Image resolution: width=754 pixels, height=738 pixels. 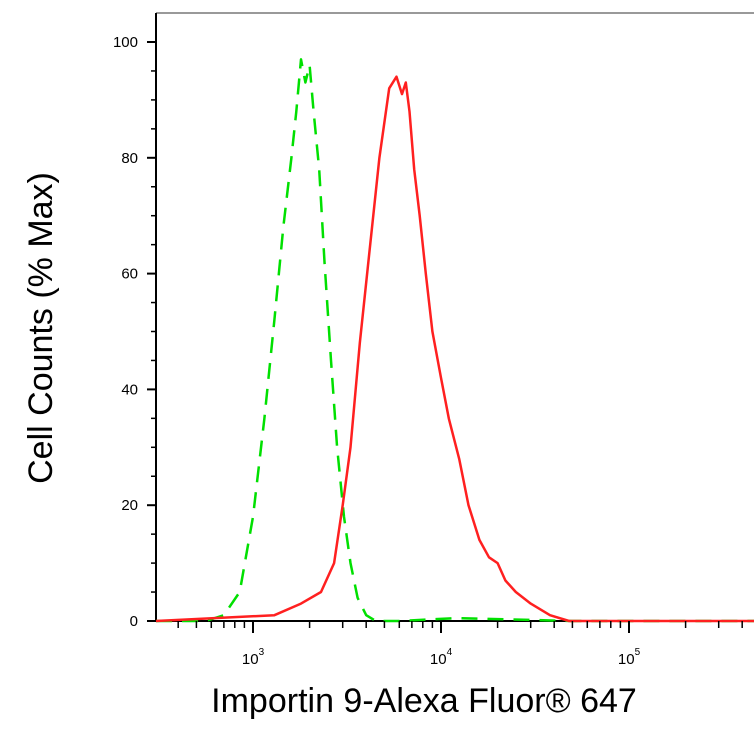 I want to click on x-tick-label: 10³, so click(x=253, y=657).